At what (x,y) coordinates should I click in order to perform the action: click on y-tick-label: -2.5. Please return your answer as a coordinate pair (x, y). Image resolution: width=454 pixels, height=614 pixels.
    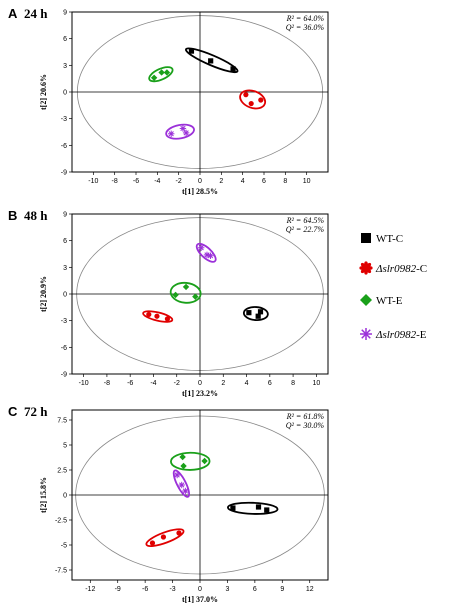
    Looking at the image, I should click on (61, 521).